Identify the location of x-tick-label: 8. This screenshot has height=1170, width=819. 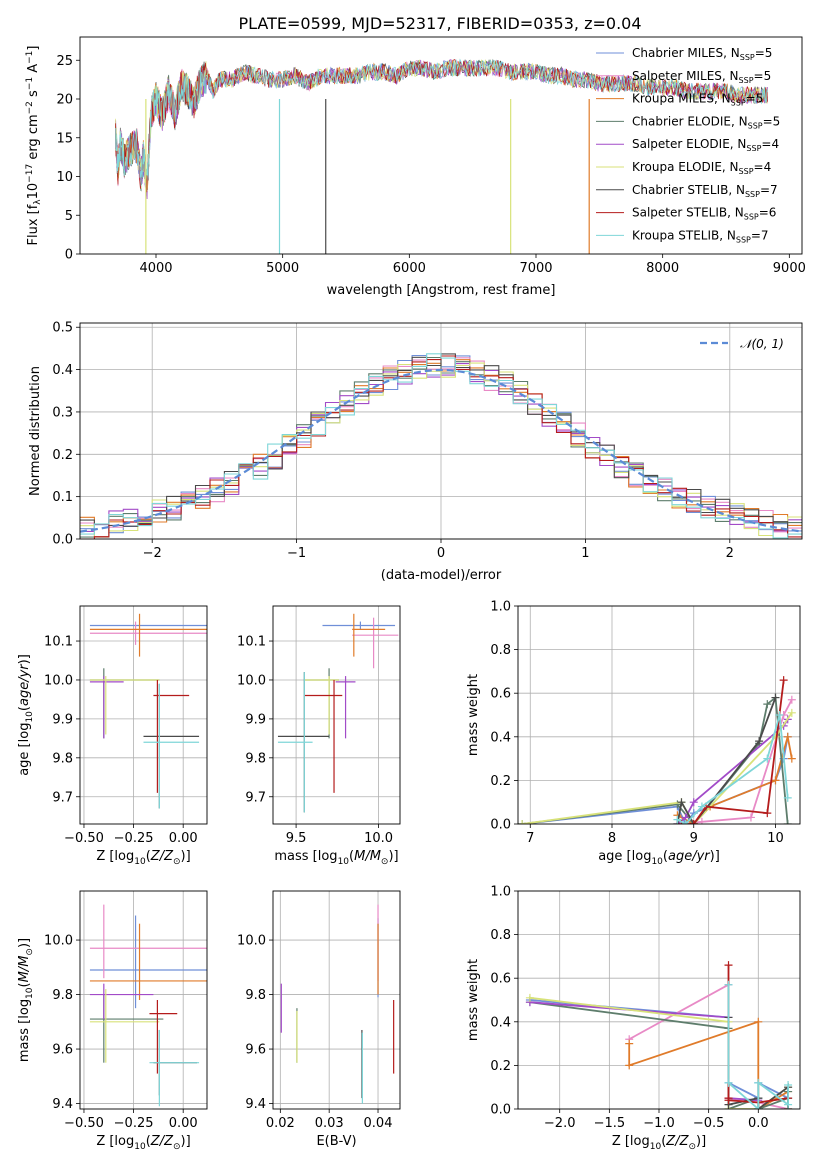
(612, 838).